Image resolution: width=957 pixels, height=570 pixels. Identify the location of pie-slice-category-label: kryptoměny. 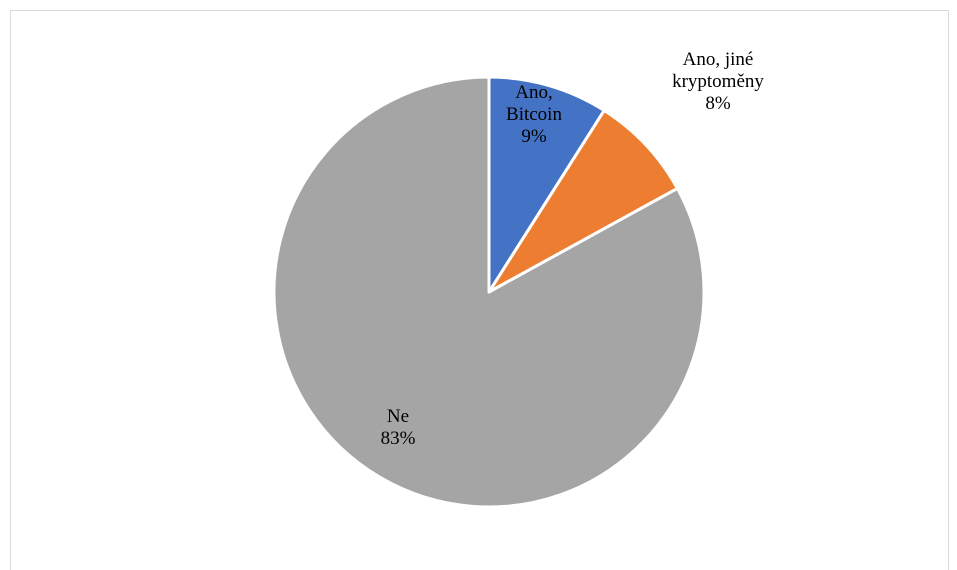
(718, 81).